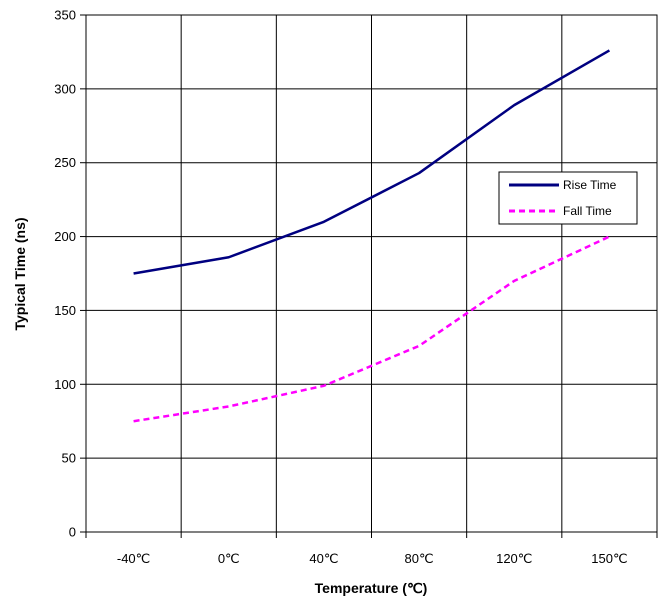 This screenshot has width=663, height=603. Describe the element at coordinates (590, 185) in the screenshot. I see `legend-label-rise-time: Rise Time` at that location.